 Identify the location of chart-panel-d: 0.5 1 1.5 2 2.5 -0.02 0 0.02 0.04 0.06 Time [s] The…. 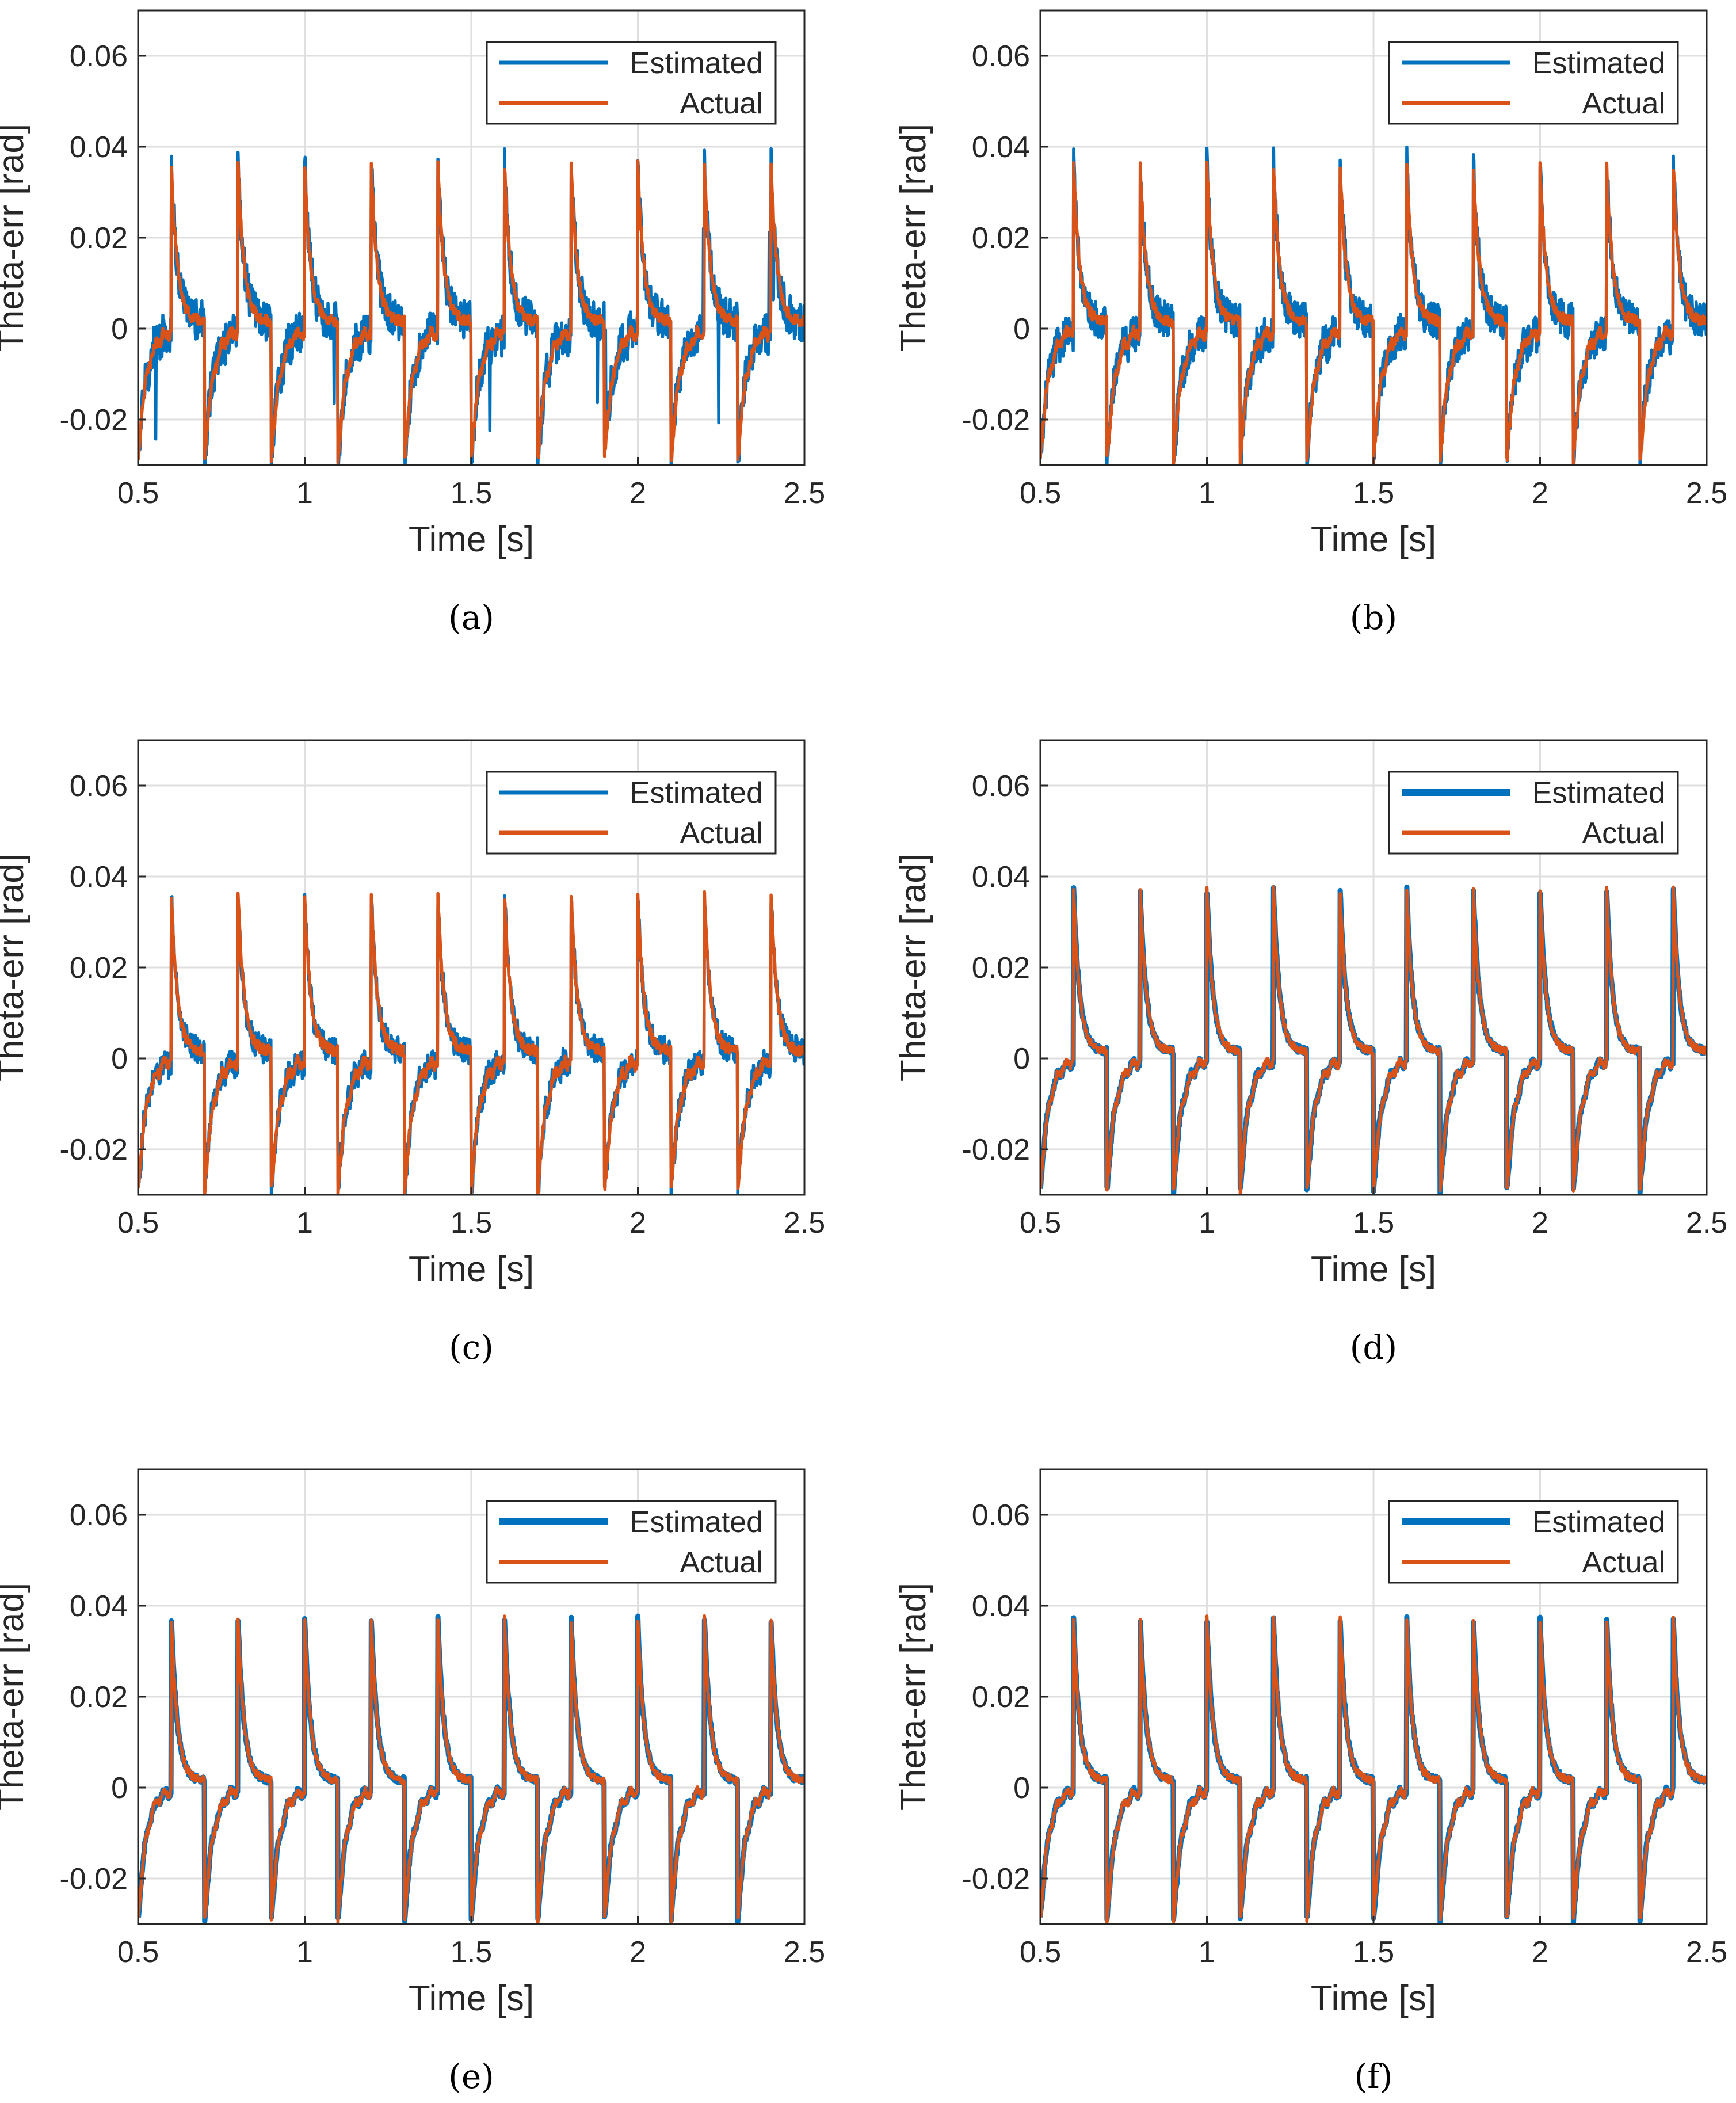
(1310, 1053).